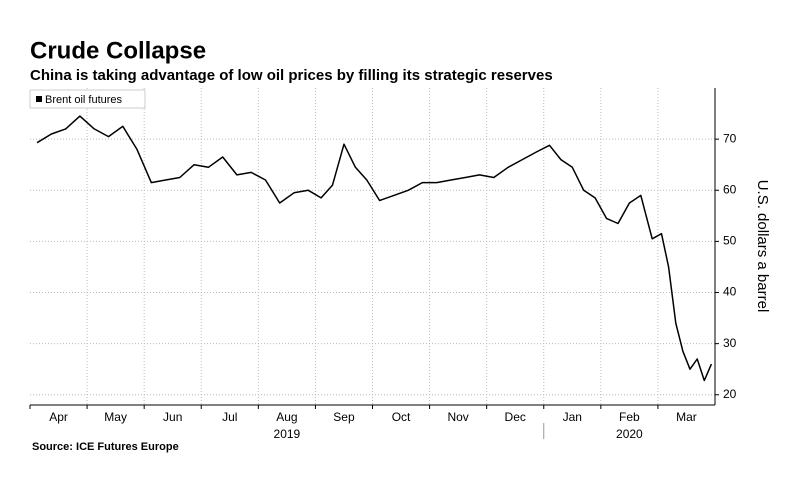 Image resolution: width=800 pixels, height=492 pixels. Describe the element at coordinates (629, 434) in the screenshot. I see `x-group-label: 2020` at that location.